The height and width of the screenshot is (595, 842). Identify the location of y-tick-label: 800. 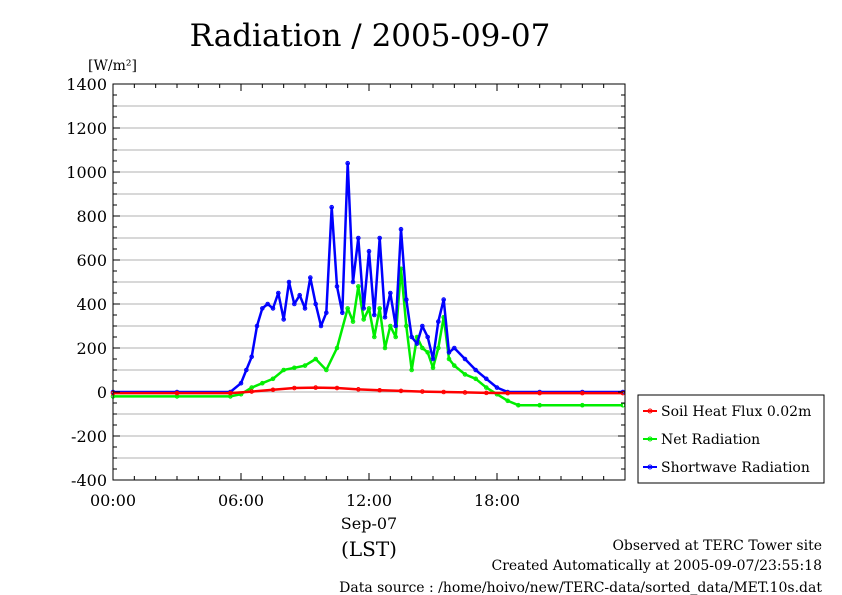
(91, 216).